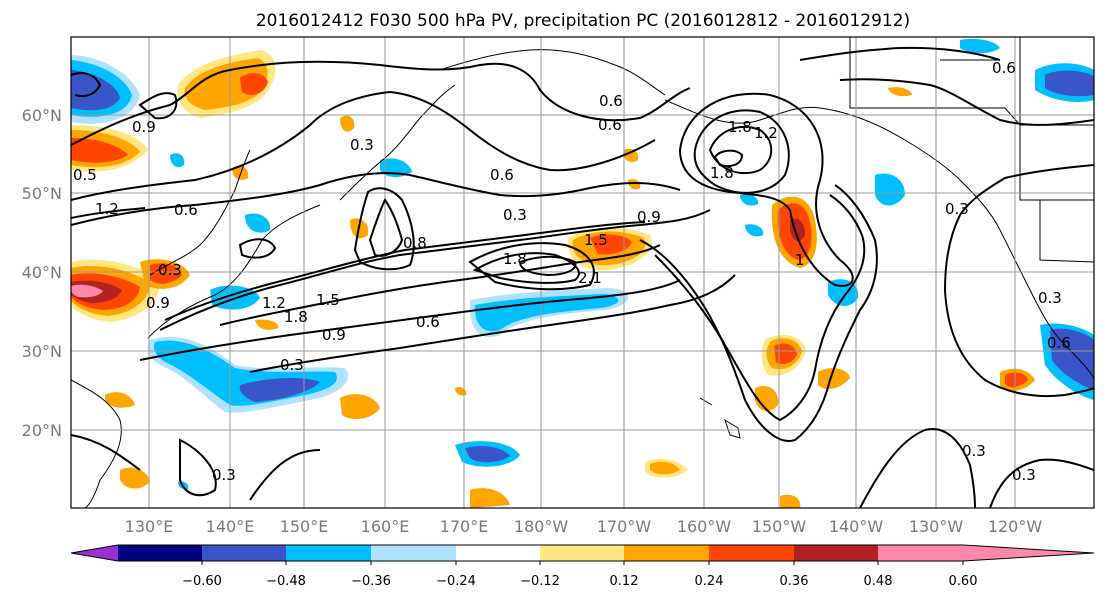  Describe the element at coordinates (42, 430) in the screenshot. I see `lat-label: 20°N` at that location.